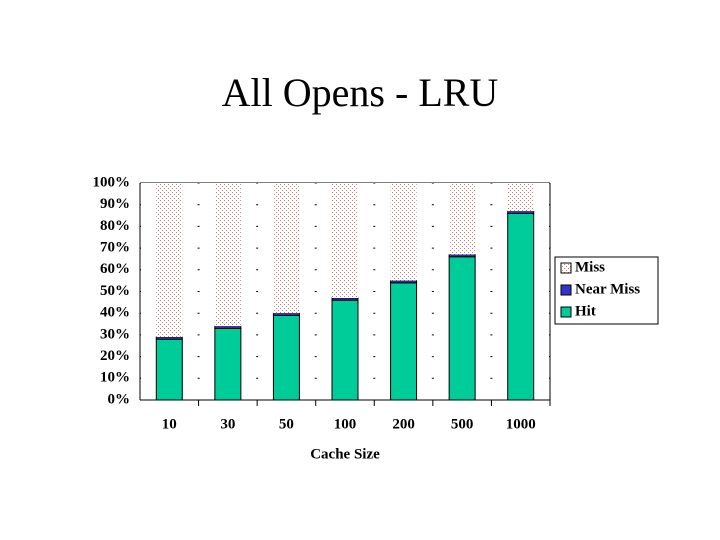  Describe the element at coordinates (227, 424) in the screenshot. I see `x-tick-label: 30` at that location.